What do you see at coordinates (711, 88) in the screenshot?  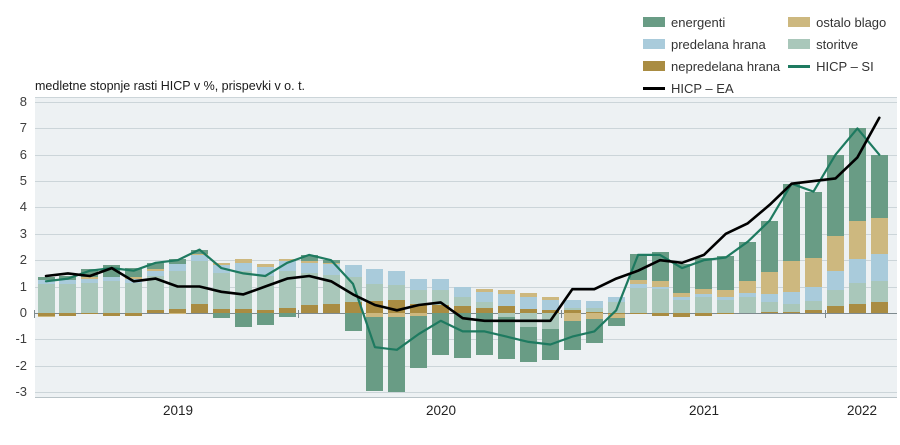 I see `legend-item-hicp-ea: HICP – EA` at bounding box center [711, 88].